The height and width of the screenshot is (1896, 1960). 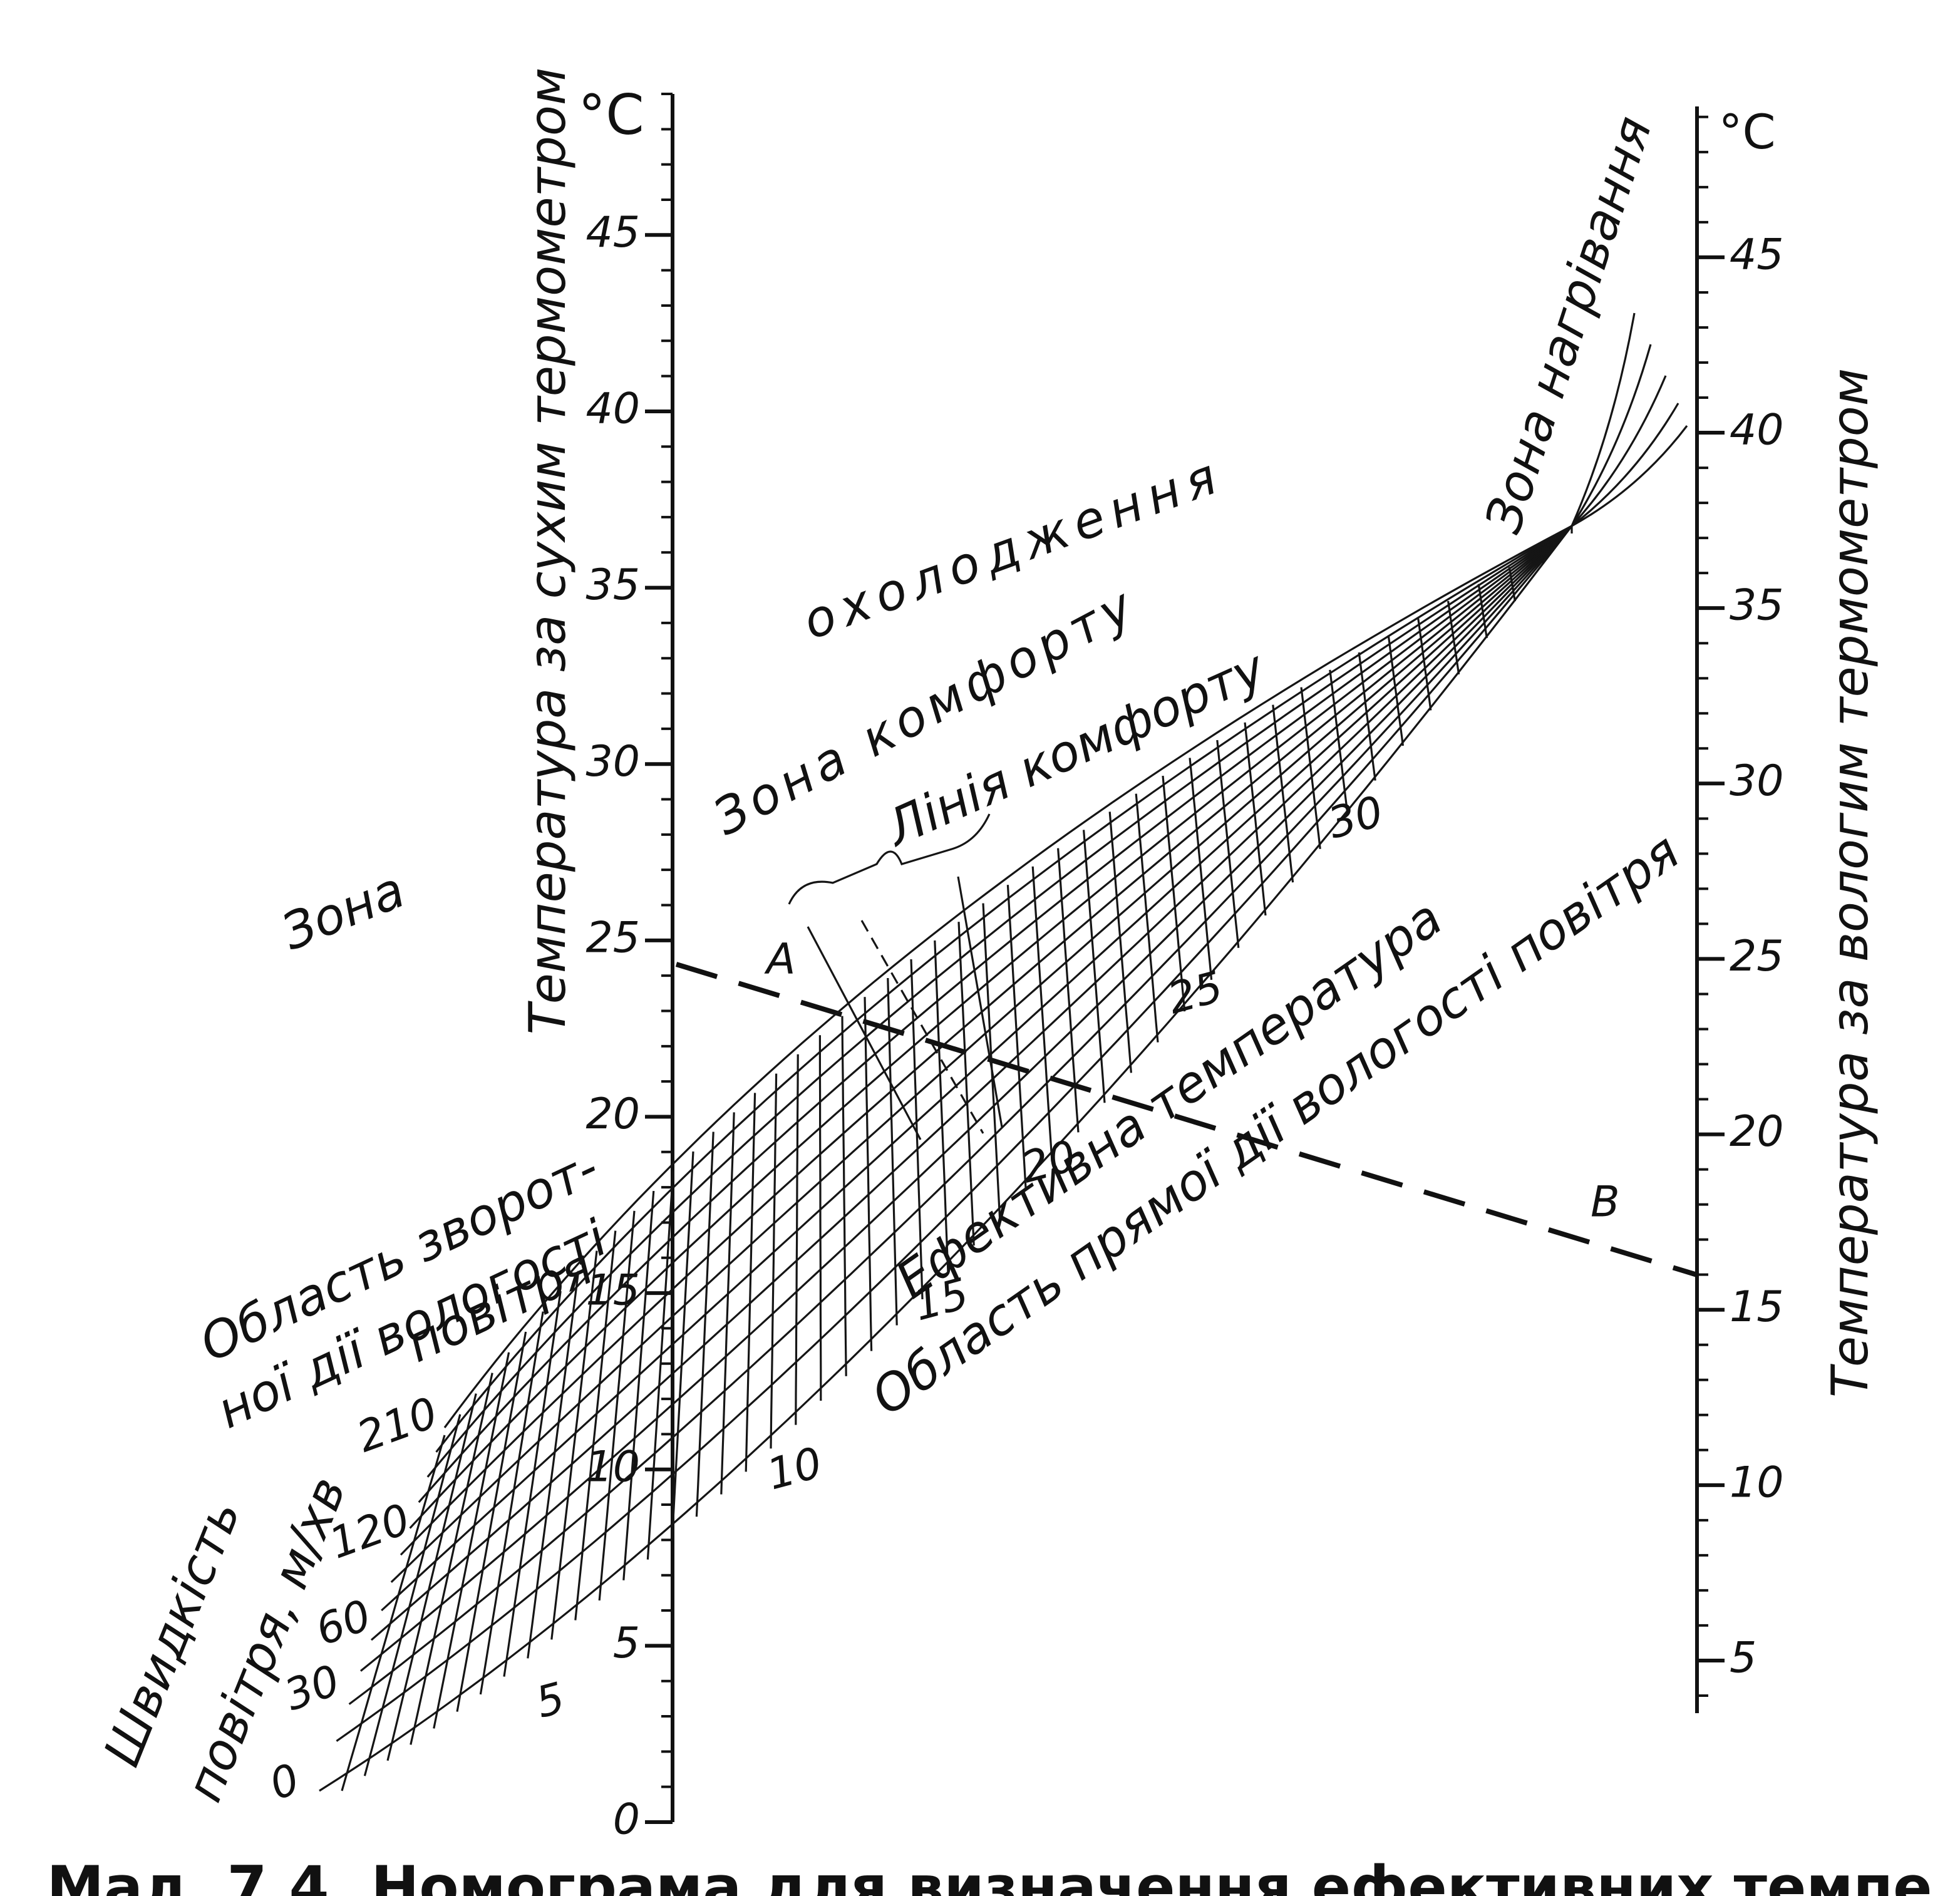 I want to click on point-label: A, so click(x=780, y=959).